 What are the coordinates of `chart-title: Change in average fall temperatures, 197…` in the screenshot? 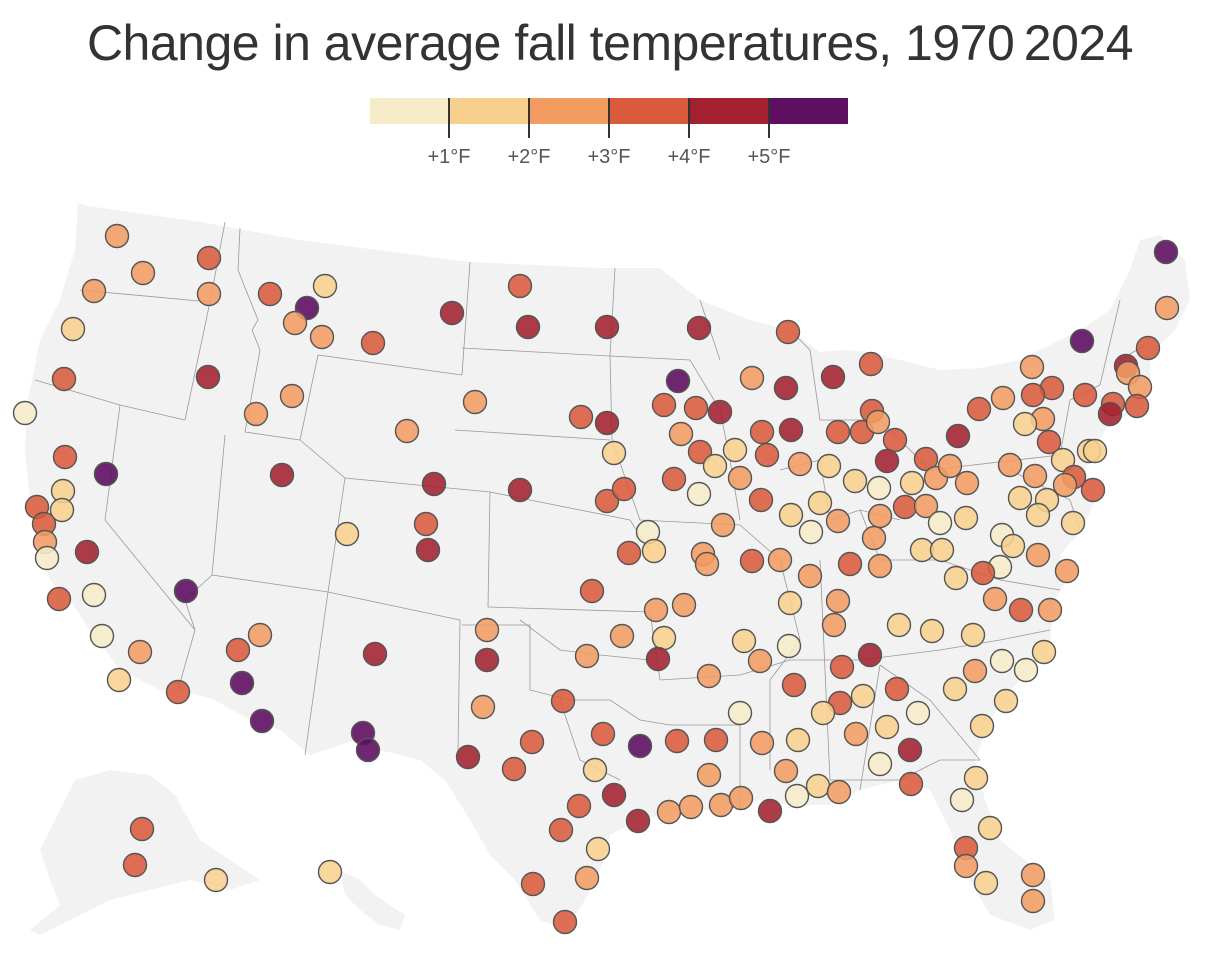 It's located at (610, 43).